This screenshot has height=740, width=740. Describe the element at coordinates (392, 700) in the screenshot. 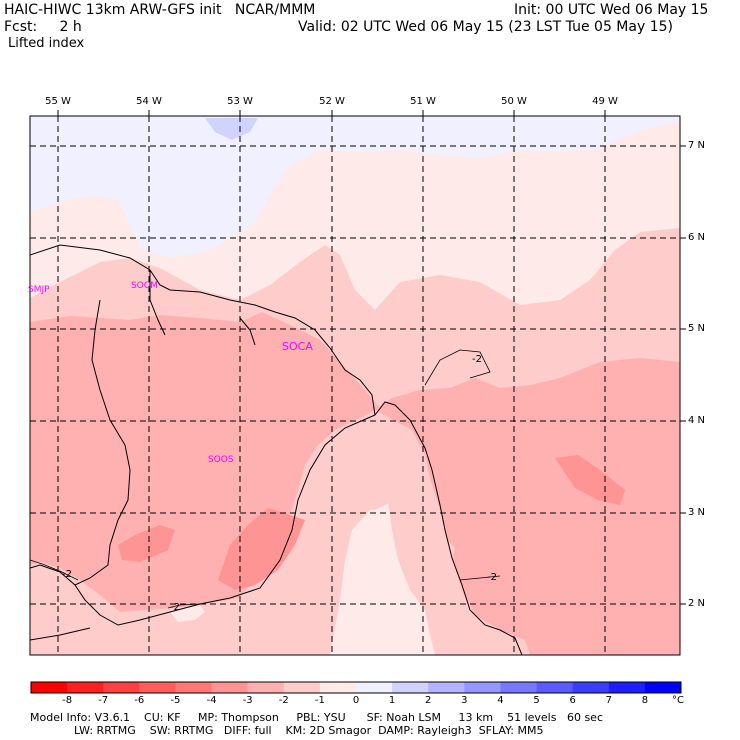

I see `colorbar-tick-label: 1` at that location.